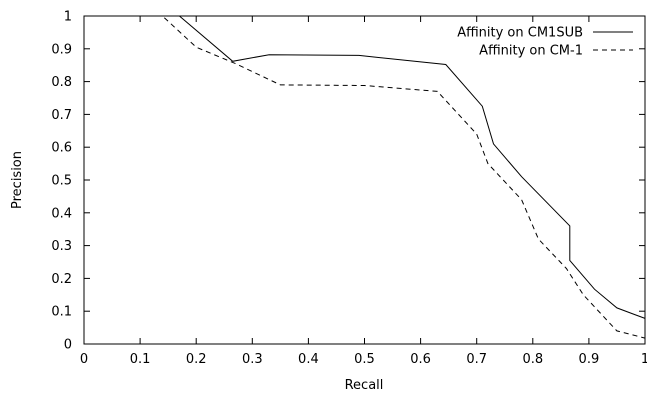  Describe the element at coordinates (84, 359) in the screenshot. I see `x-tick-label: 0` at that location.